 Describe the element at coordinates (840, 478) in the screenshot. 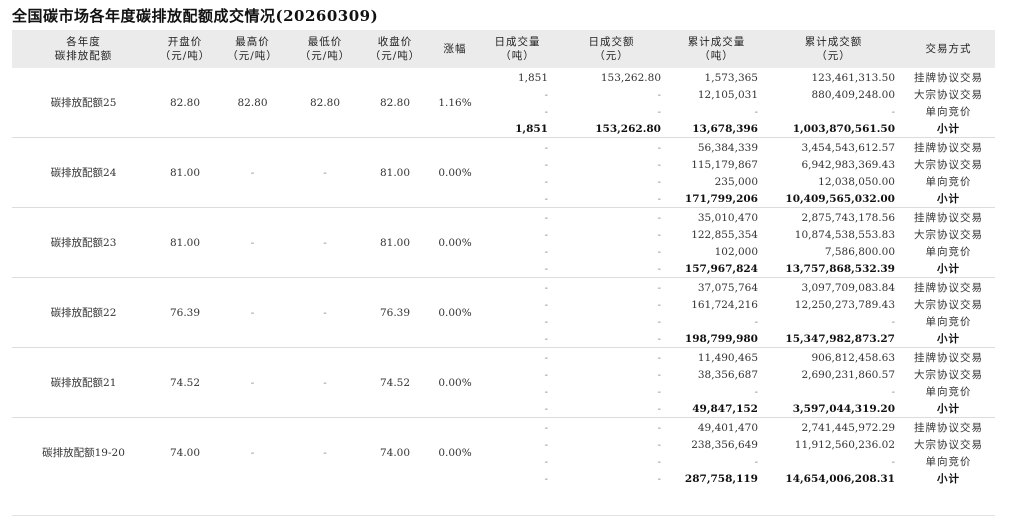

I see `cell-cumulative-amount: 14,654,006,208.31` at that location.